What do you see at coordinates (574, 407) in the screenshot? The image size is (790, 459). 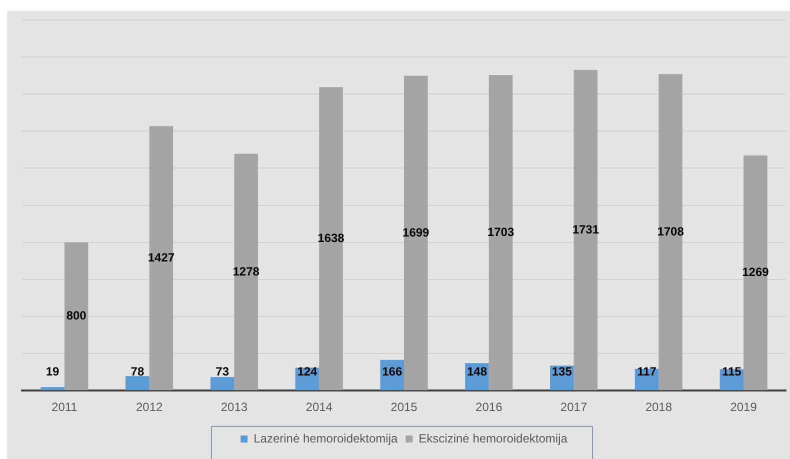 I see `x-tick-label: 2017` at bounding box center [574, 407].